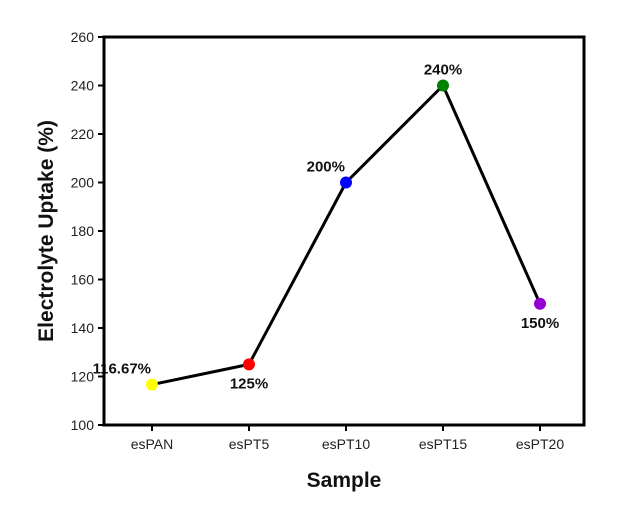 This screenshot has height=509, width=617. What do you see at coordinates (346, 444) in the screenshot?
I see `x-tick-label: esPT10` at bounding box center [346, 444].